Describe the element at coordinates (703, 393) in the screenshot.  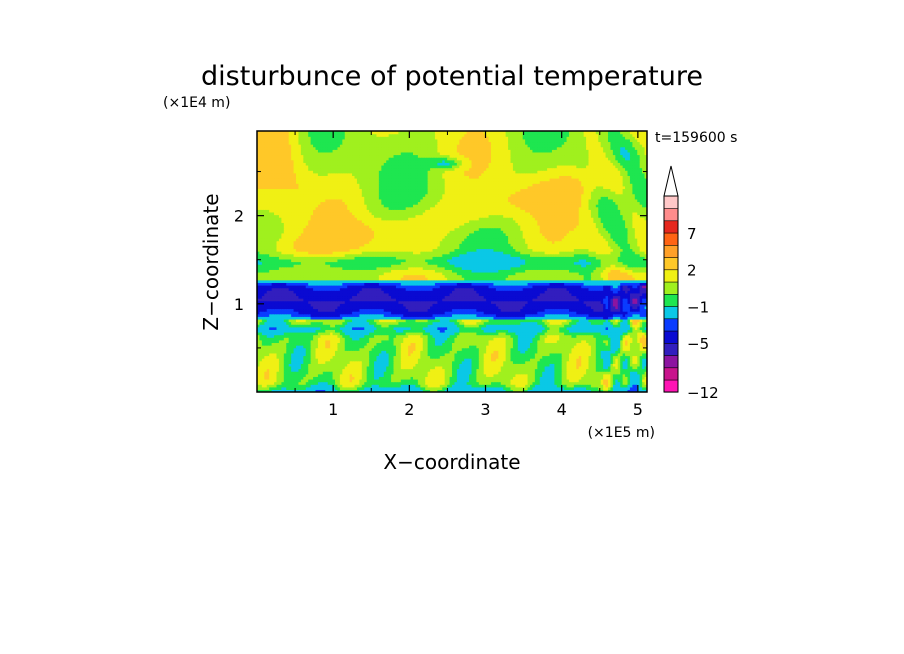
I see `colorbar-label-0: −12` at that location.